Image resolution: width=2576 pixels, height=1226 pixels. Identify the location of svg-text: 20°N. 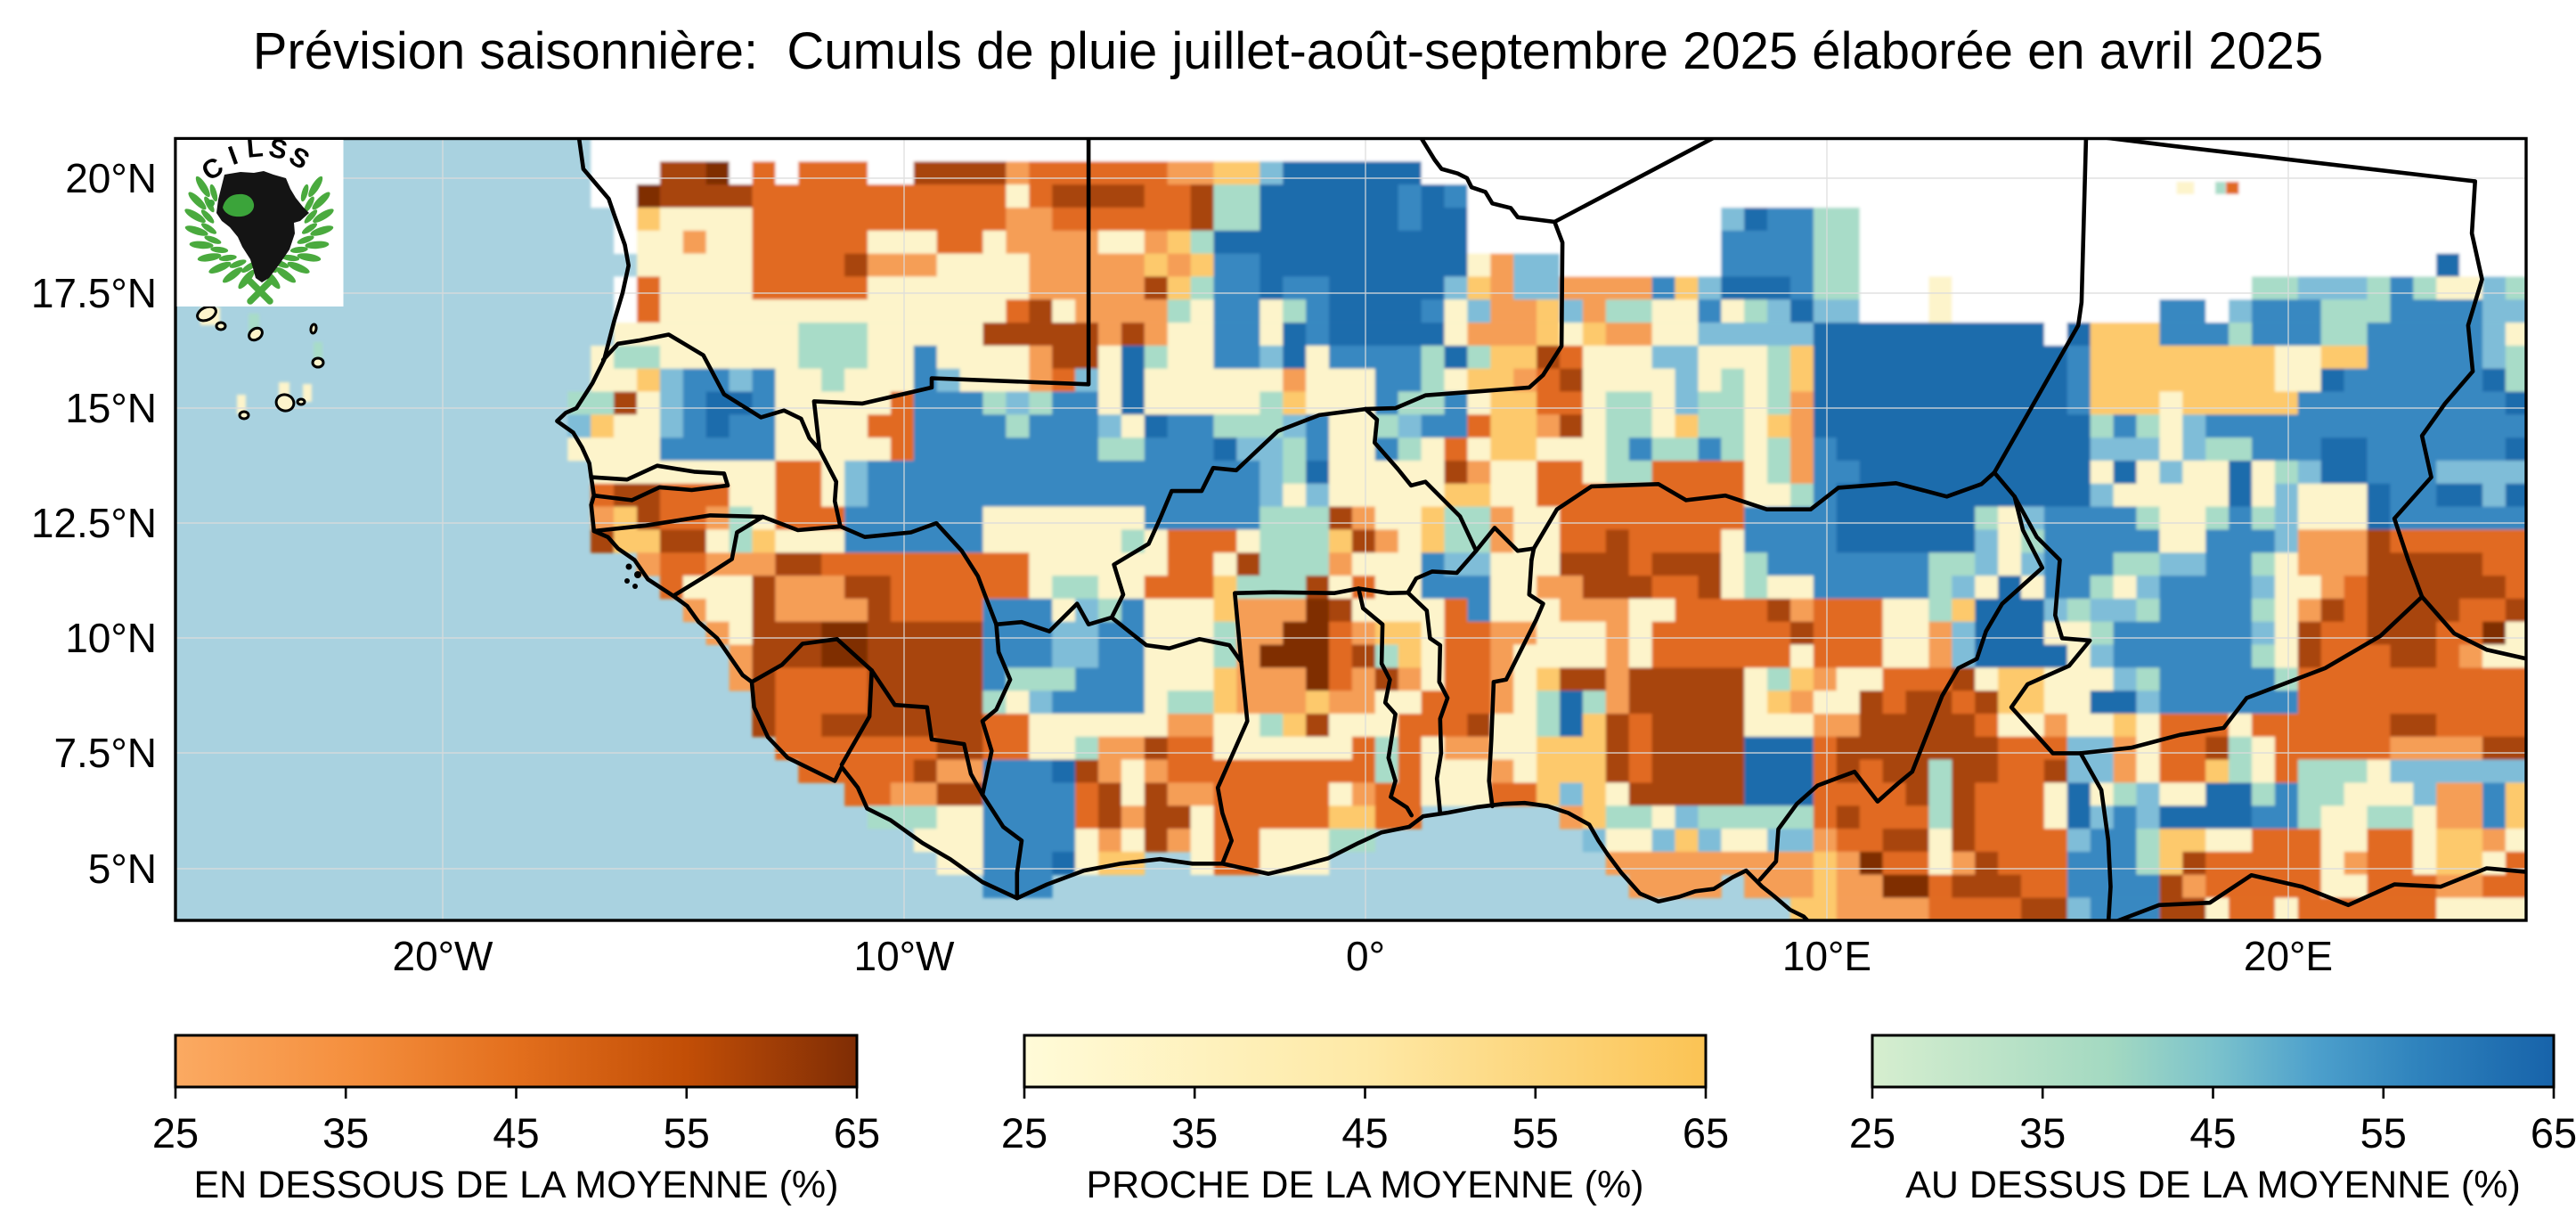
(111, 178).